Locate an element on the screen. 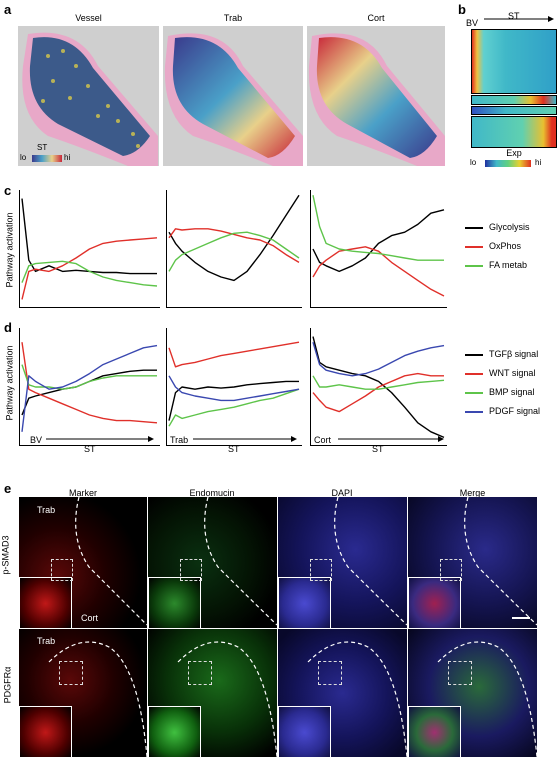 The height and width of the screenshot is (761, 558). legend-d-text-0: TGFβ signal is located at coordinates (514, 354).